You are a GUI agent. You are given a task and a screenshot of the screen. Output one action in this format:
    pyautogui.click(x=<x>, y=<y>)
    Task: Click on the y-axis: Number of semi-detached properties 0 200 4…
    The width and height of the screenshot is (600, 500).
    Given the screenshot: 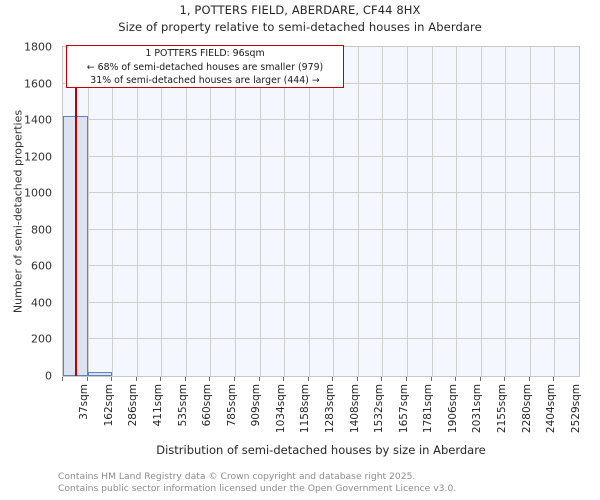 What is the action you would take?
    pyautogui.click(x=28, y=250)
    